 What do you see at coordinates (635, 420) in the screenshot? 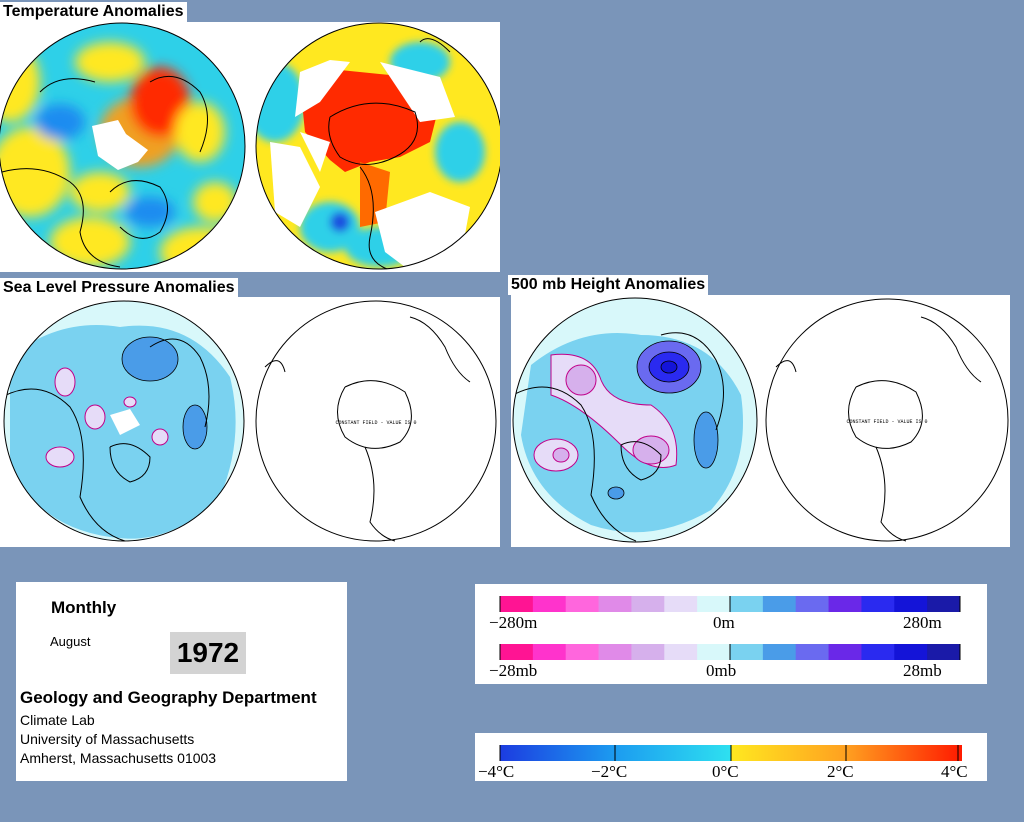
I see `nh-height500-map` at bounding box center [635, 420].